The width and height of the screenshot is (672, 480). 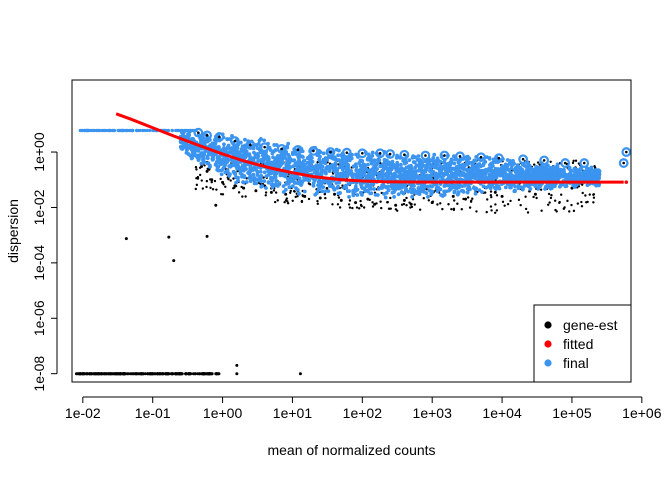 I want to click on legend-marker-final, so click(x=548, y=363).